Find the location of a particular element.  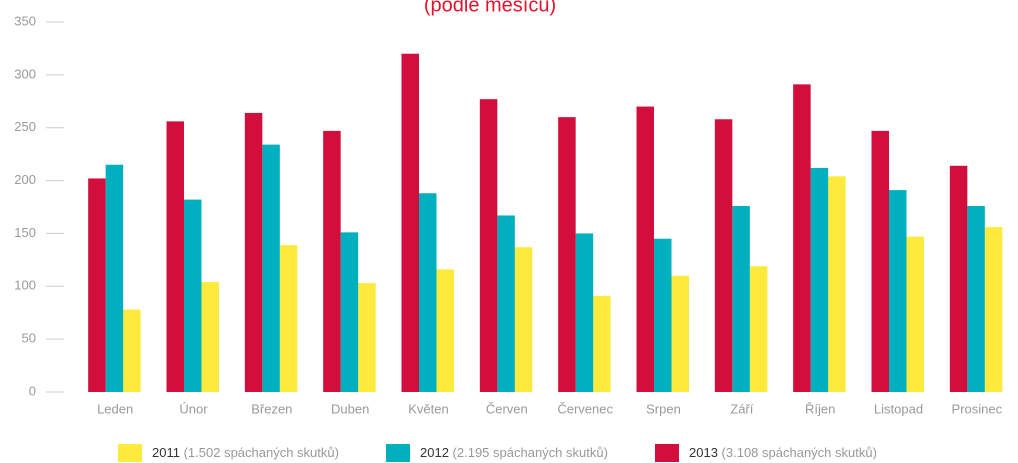

y-tick-label: 50 is located at coordinates (29, 338).